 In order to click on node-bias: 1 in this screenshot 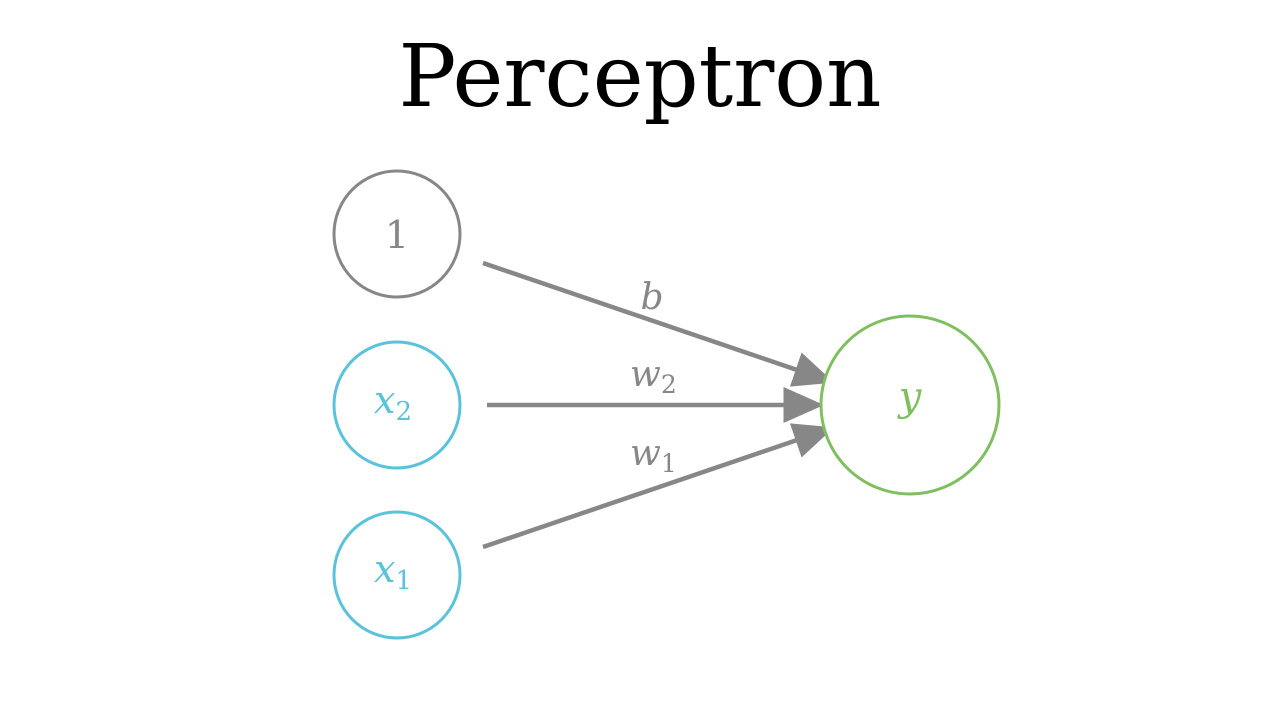, I will do `click(397, 234)`.